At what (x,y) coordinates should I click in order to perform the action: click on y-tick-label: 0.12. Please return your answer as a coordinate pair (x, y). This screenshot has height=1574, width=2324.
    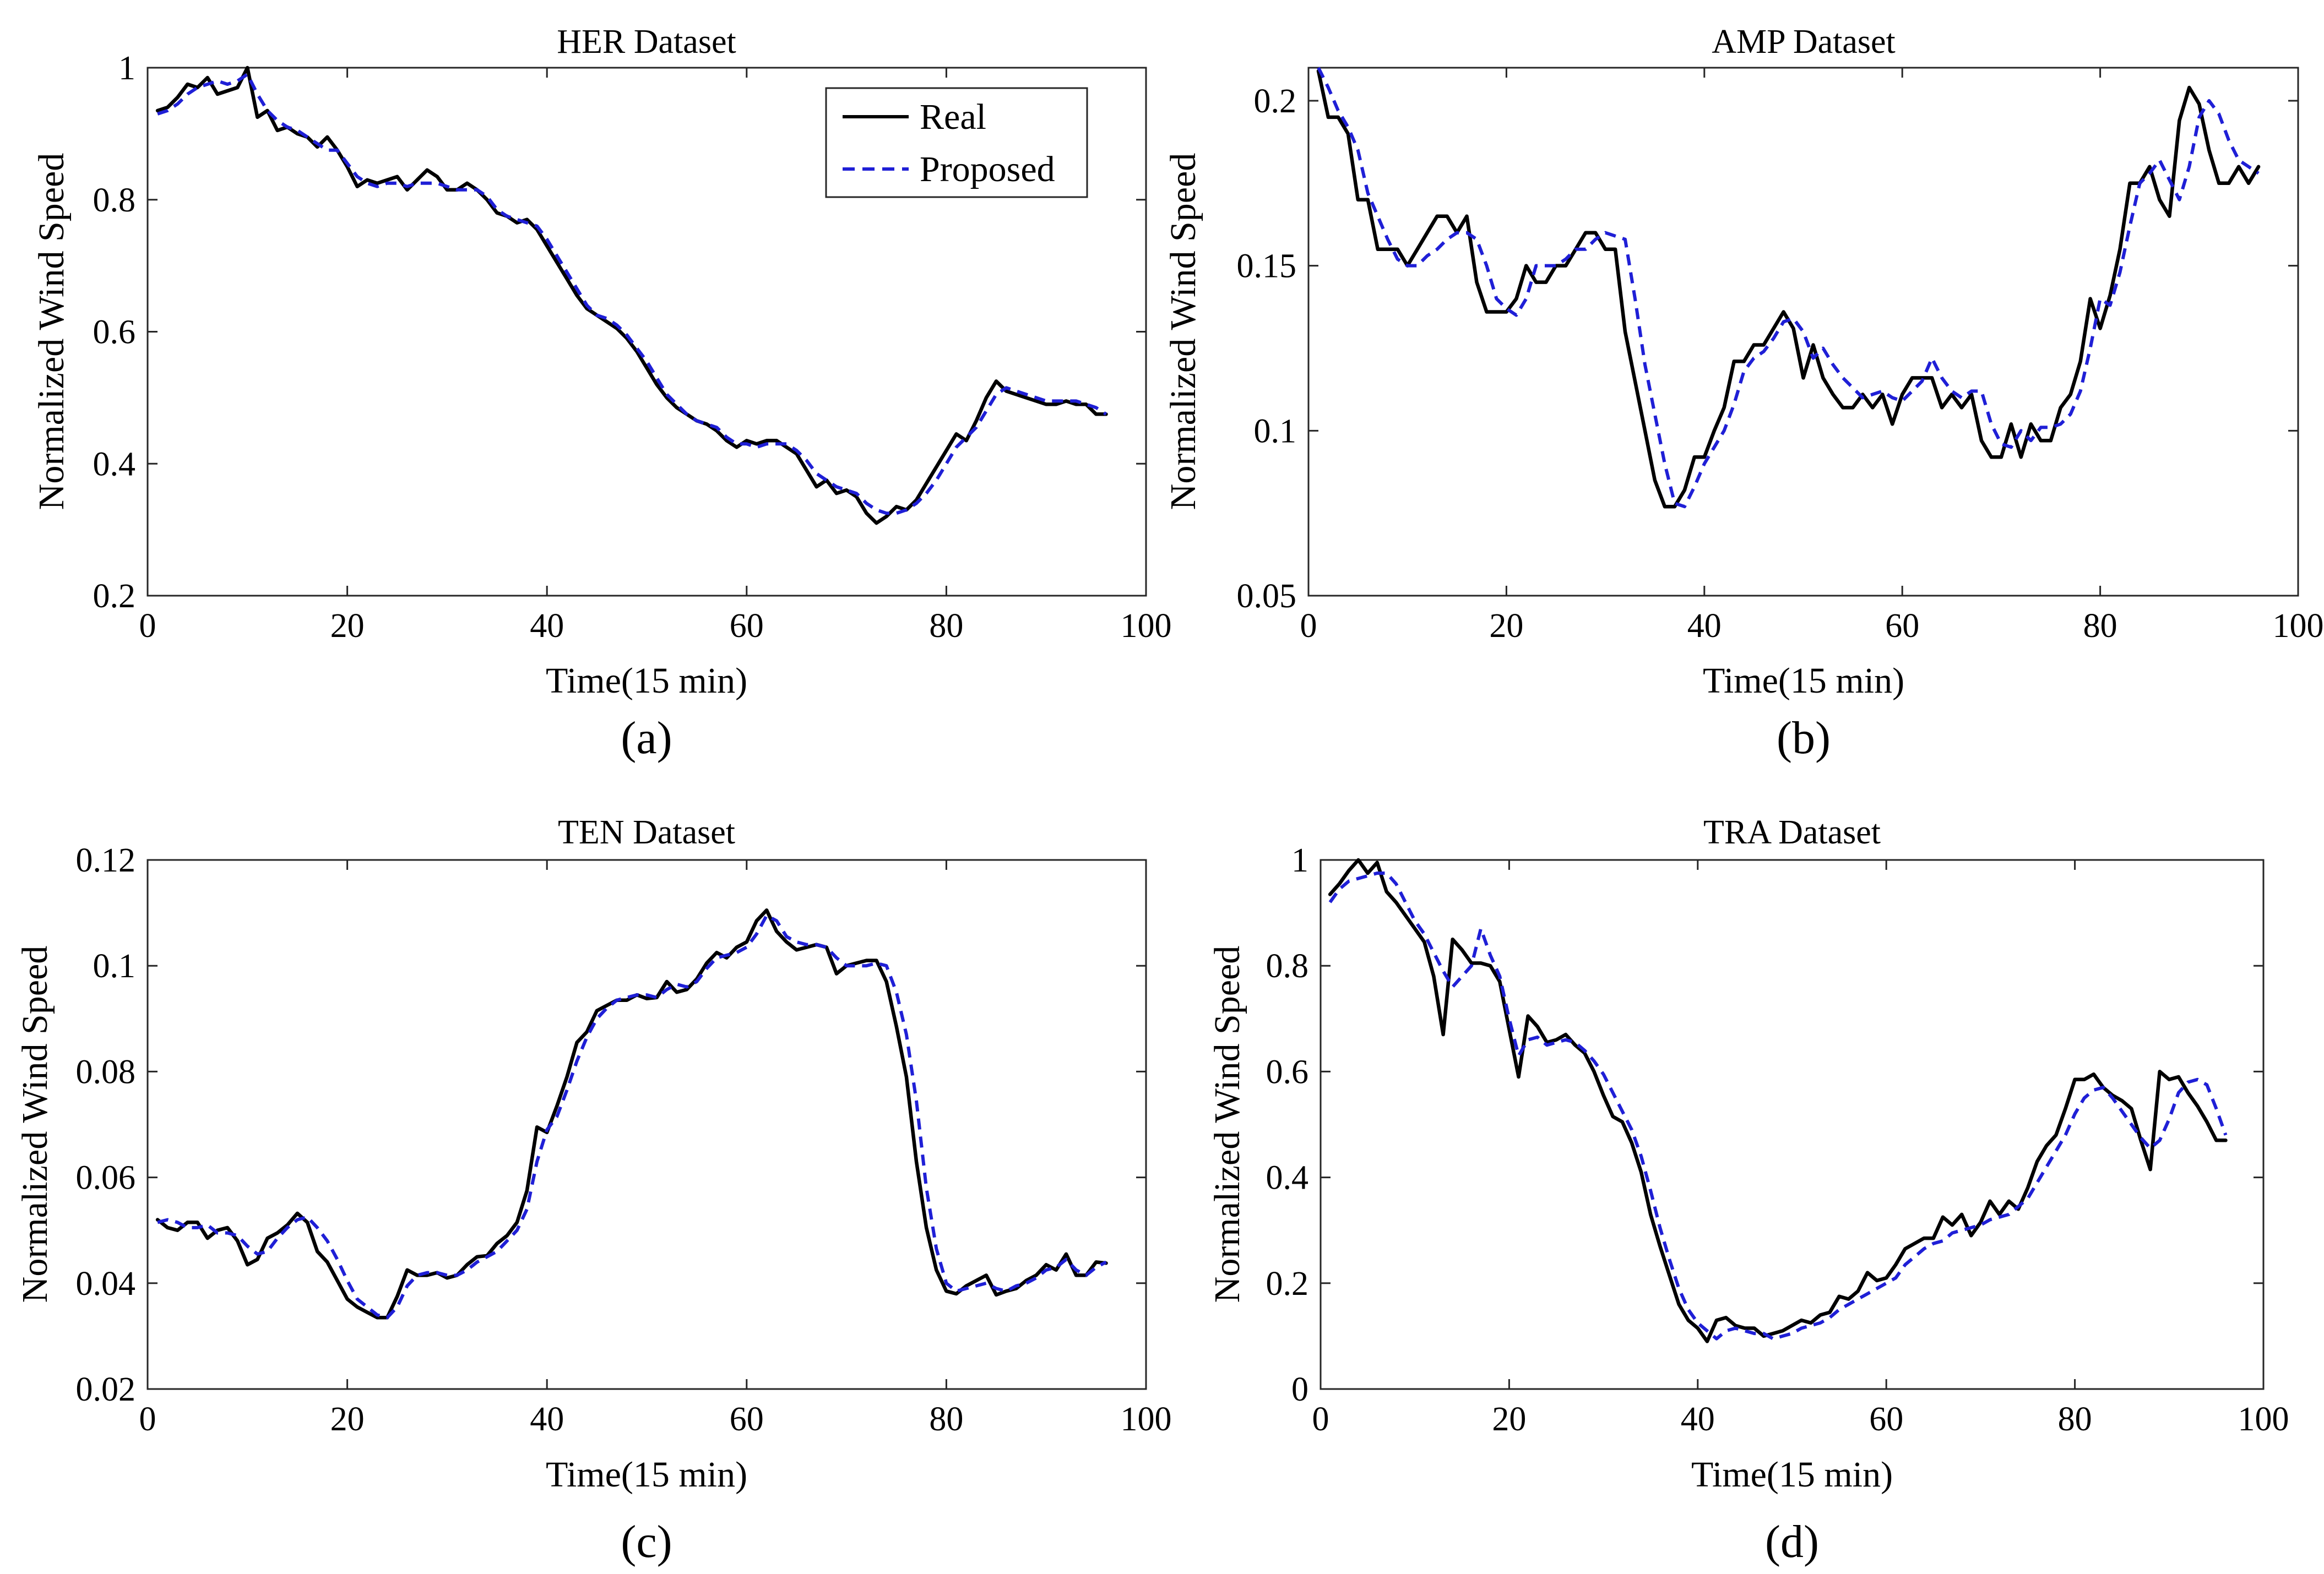
    Looking at the image, I should click on (106, 860).